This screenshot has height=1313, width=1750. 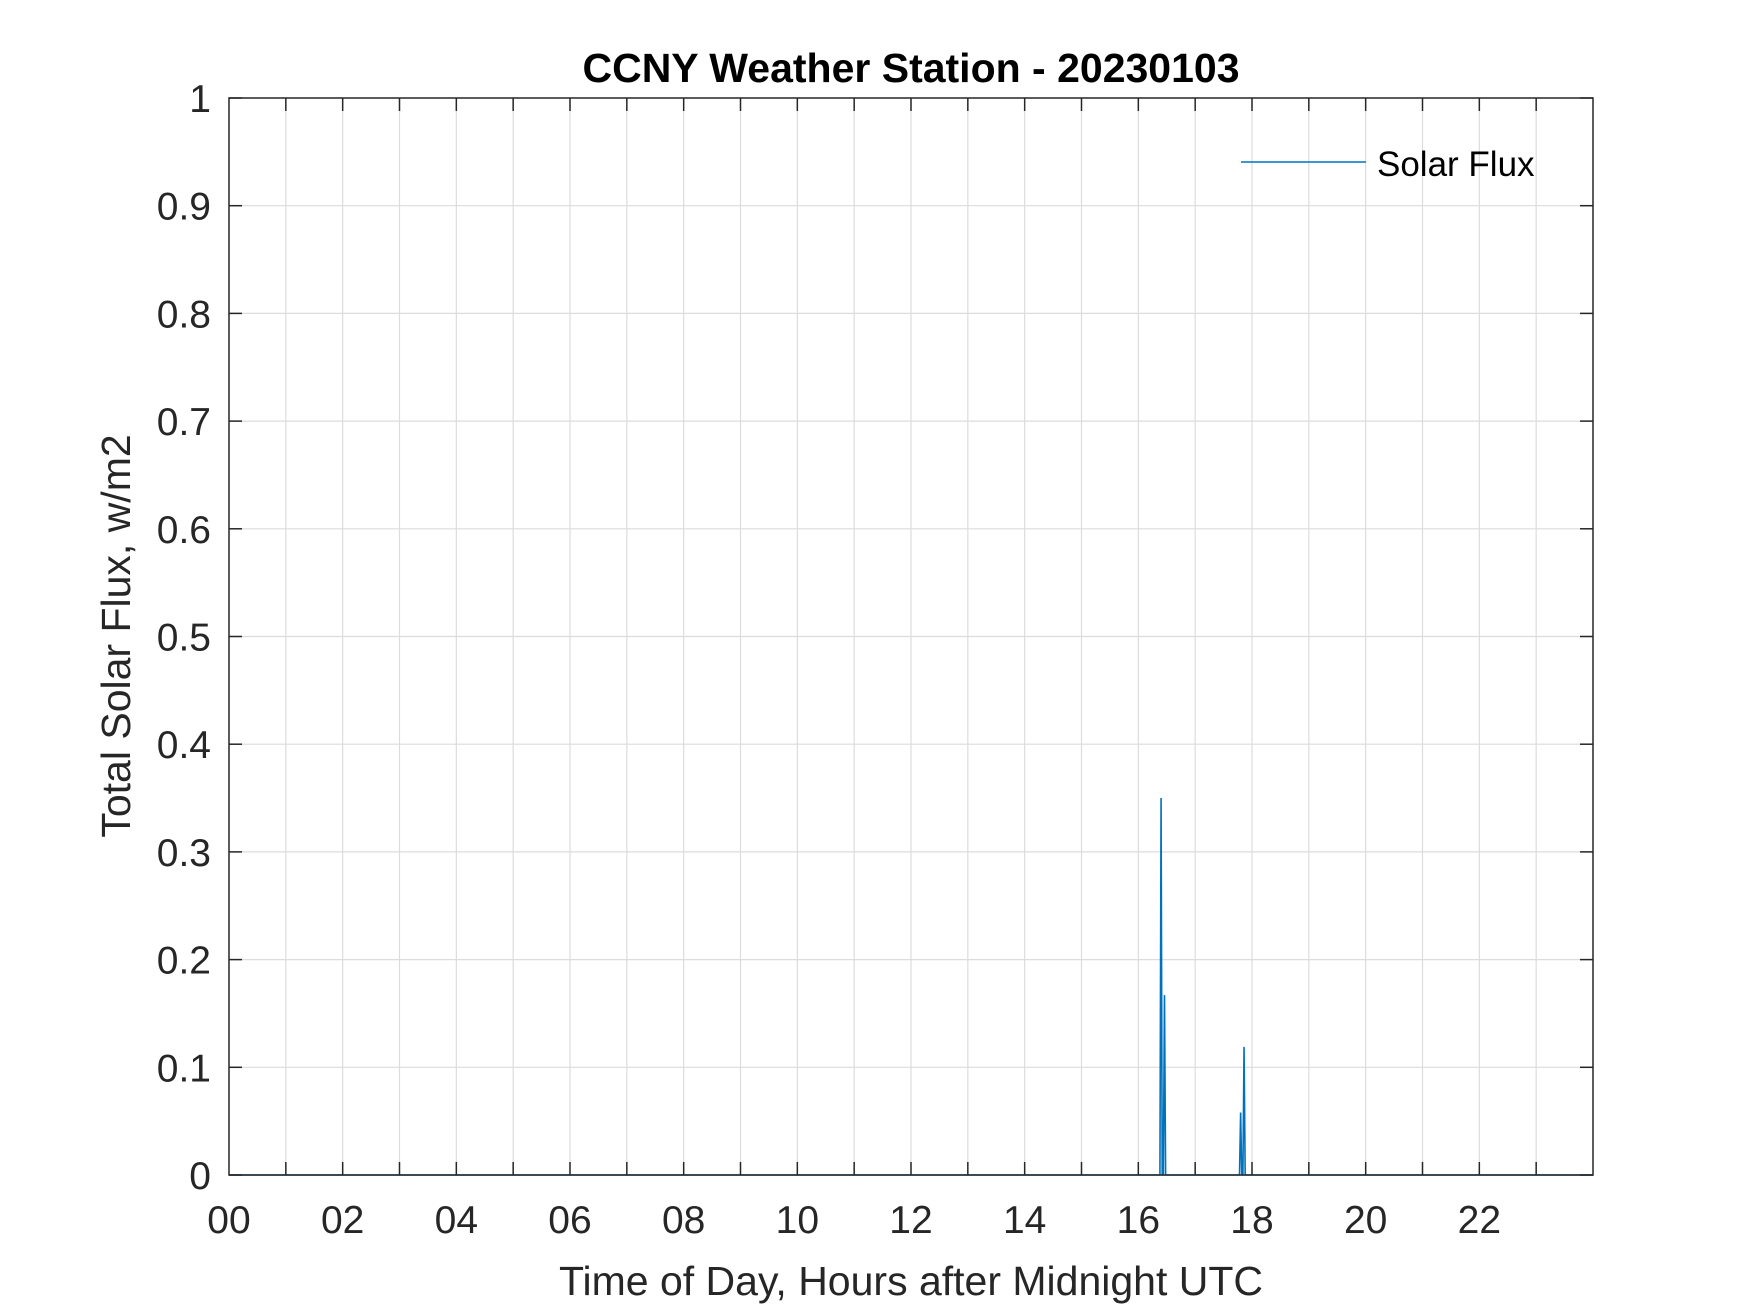 I want to click on legend: Solar Flux, so click(x=1388, y=164).